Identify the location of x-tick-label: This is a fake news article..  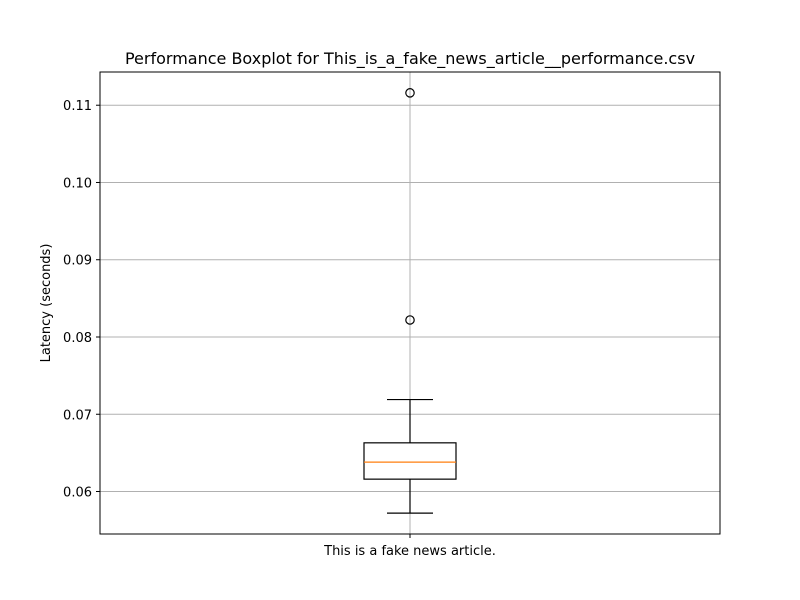
(409, 551).